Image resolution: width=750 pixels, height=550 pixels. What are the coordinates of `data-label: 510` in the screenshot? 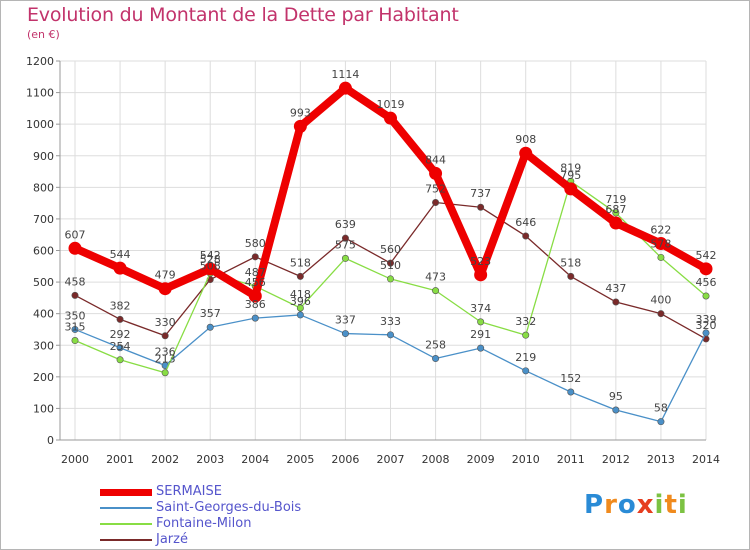 It's located at (390, 265).